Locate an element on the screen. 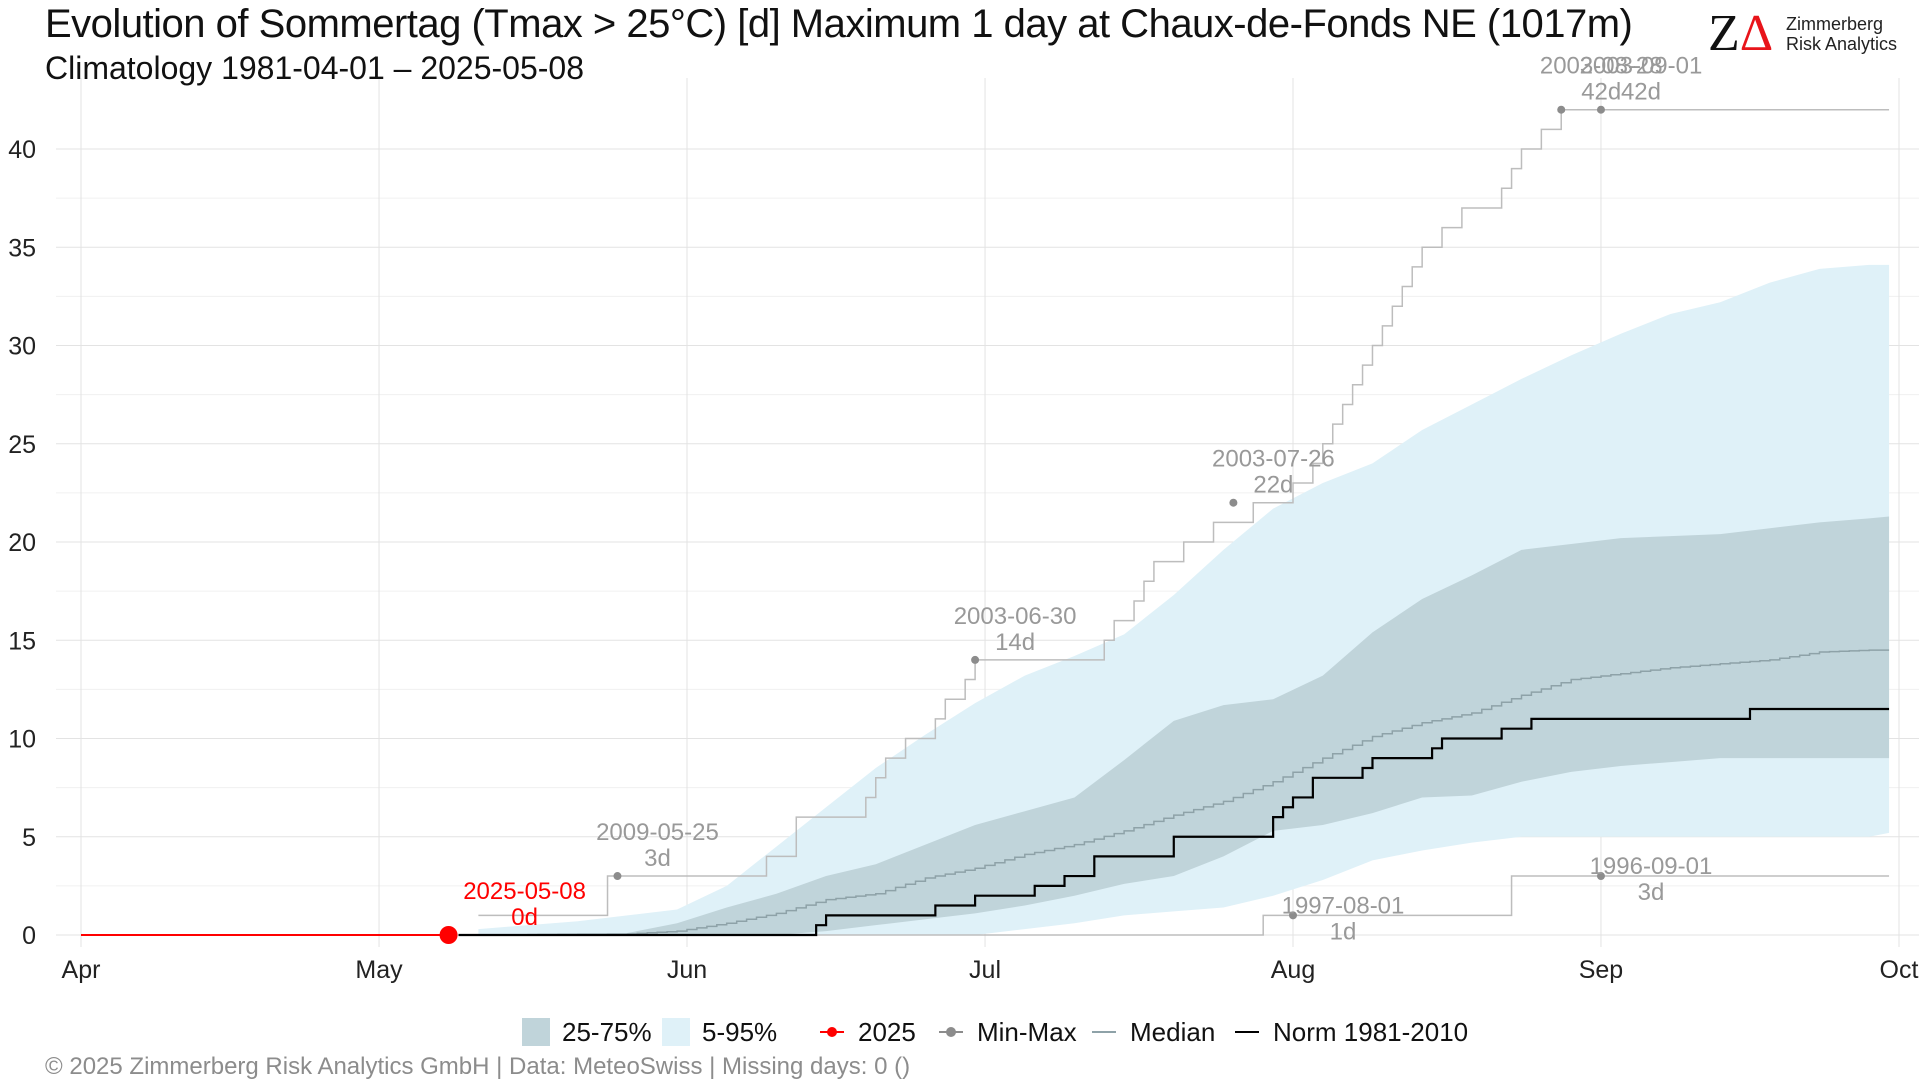 This screenshot has width=1920, height=1081. company-logo: ZΔ Zimmerberg Risk Analytics is located at coordinates (1808, 34).